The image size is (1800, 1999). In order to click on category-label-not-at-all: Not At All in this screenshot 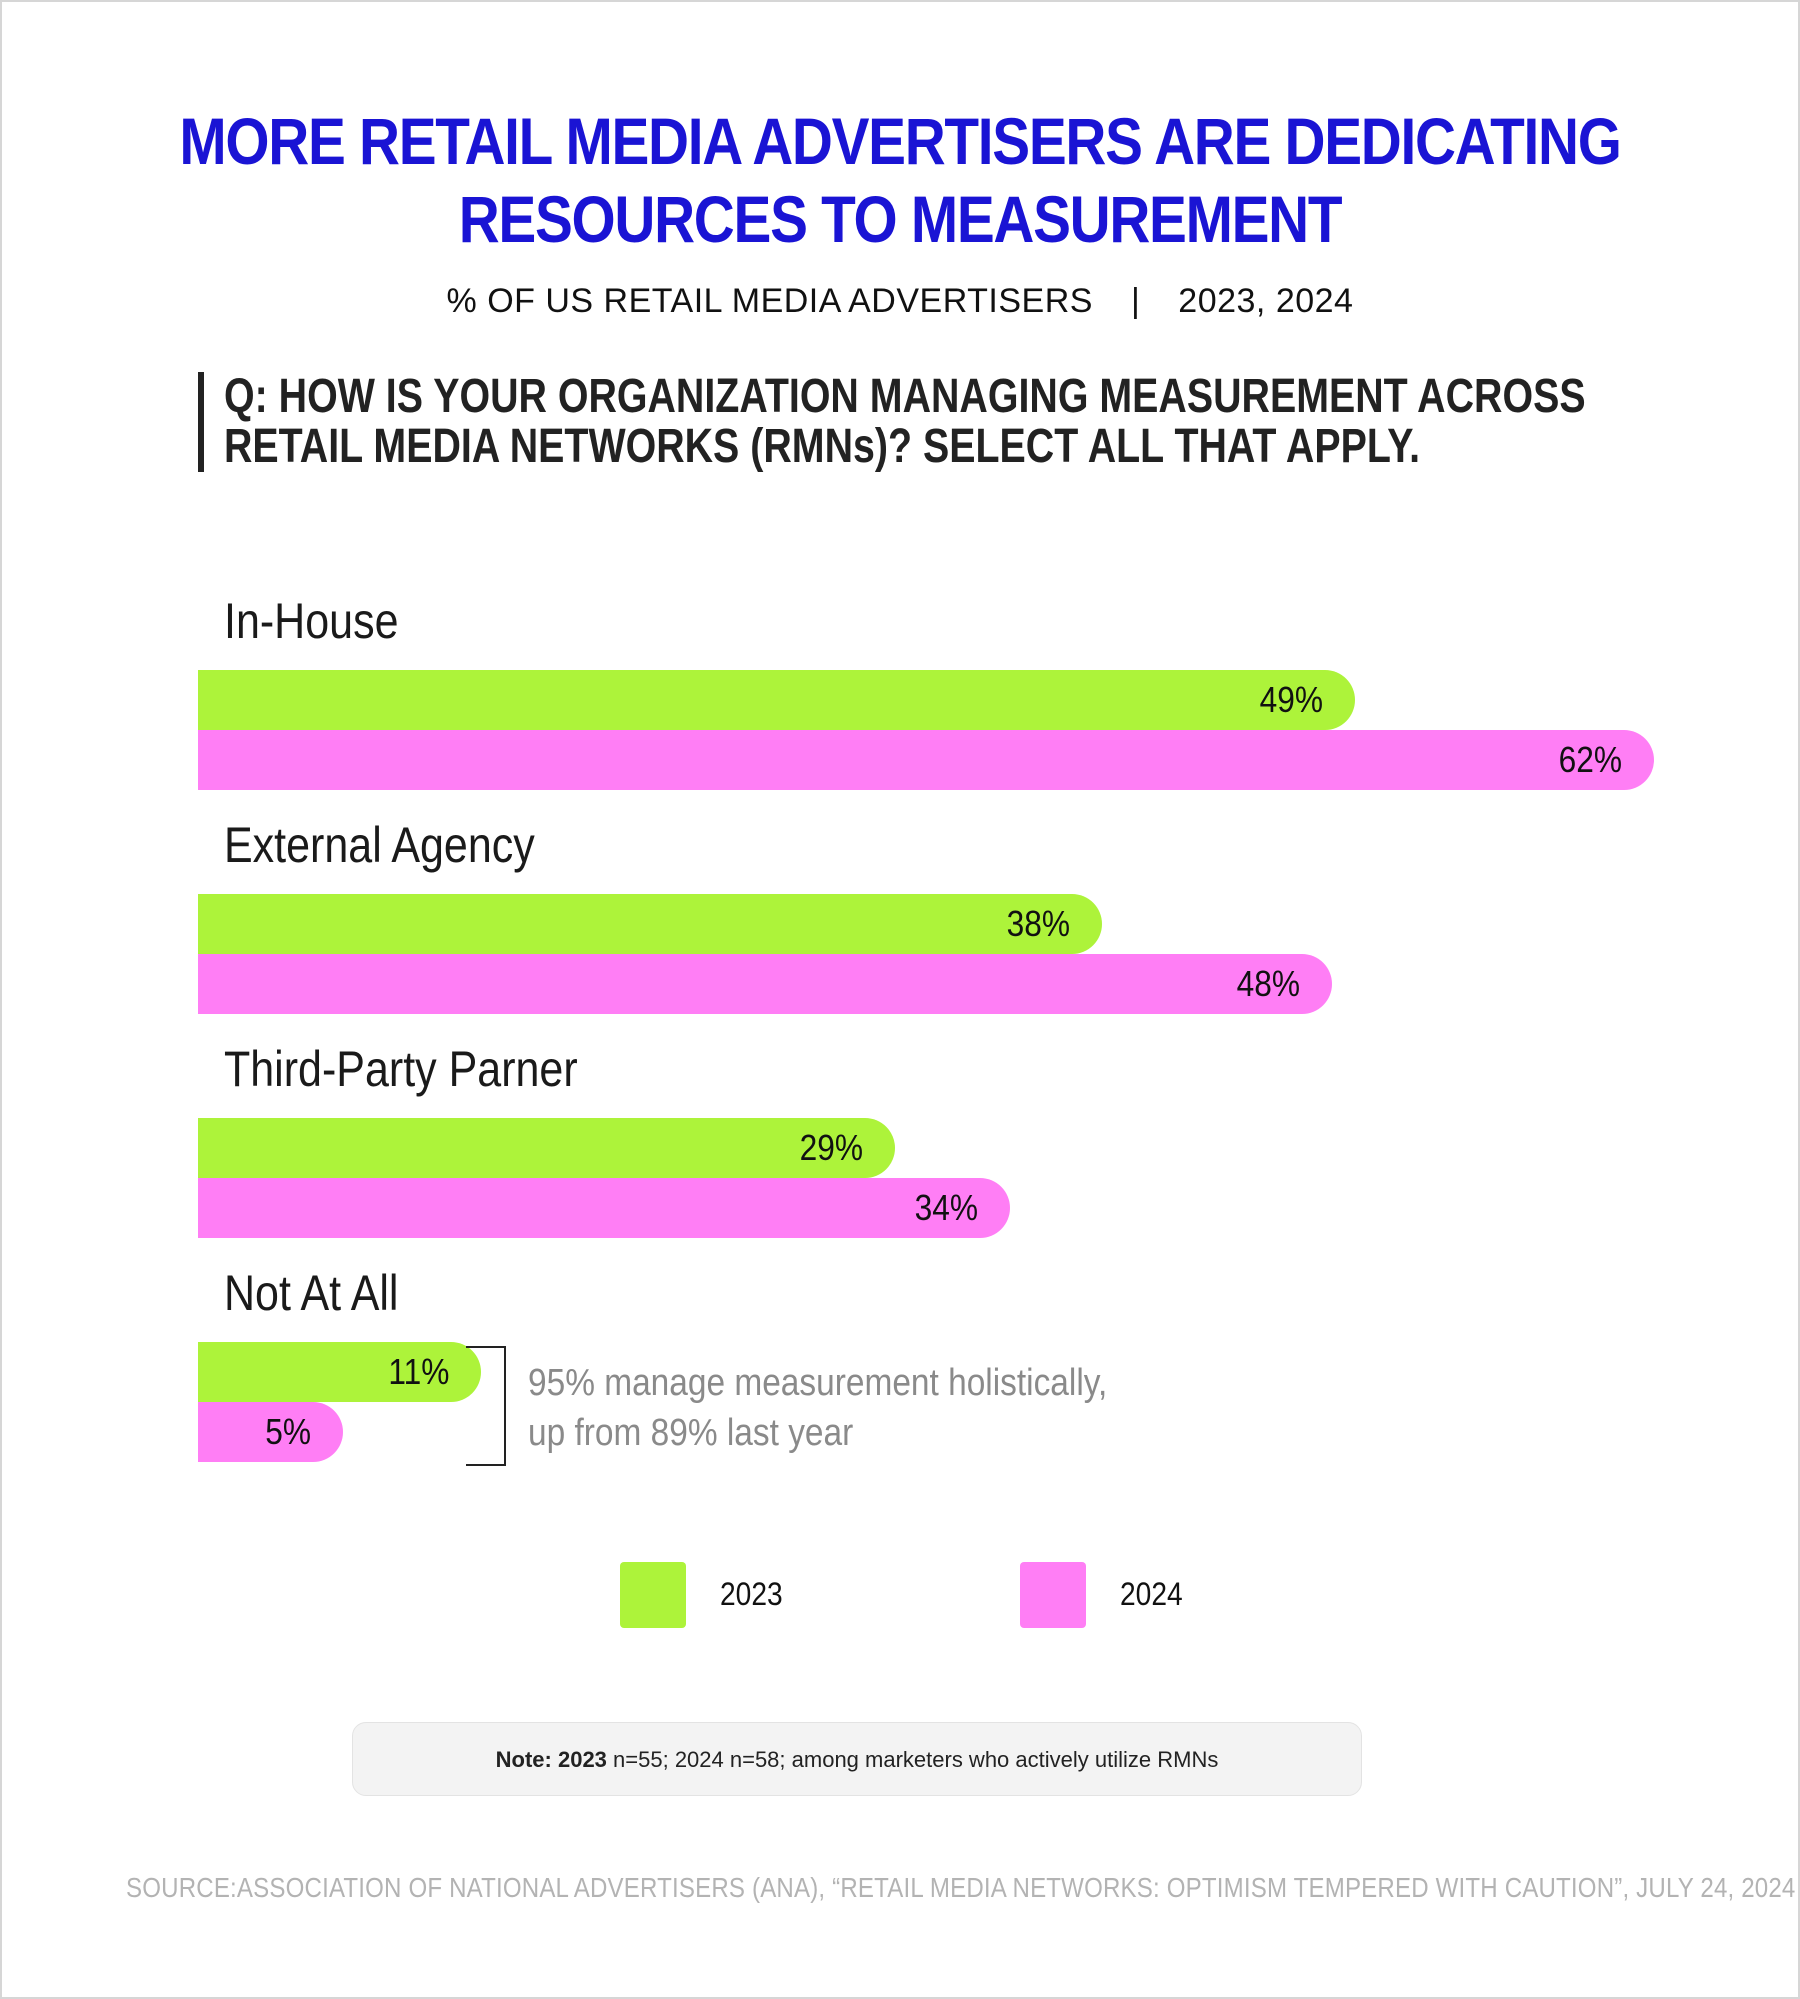, I will do `click(311, 1293)`.